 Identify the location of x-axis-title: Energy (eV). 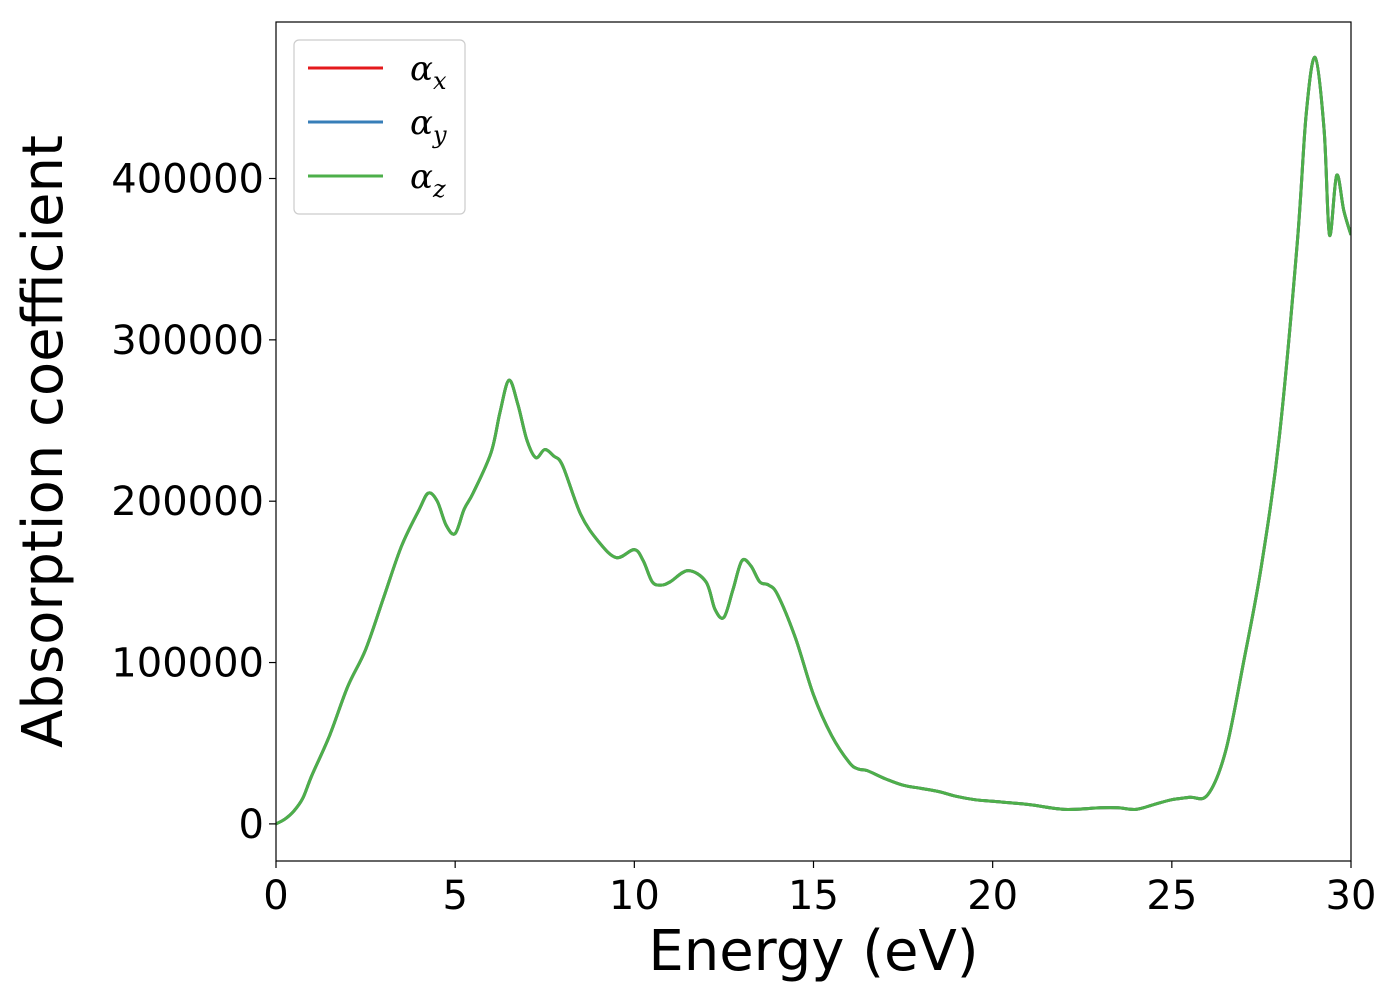
(813, 951).